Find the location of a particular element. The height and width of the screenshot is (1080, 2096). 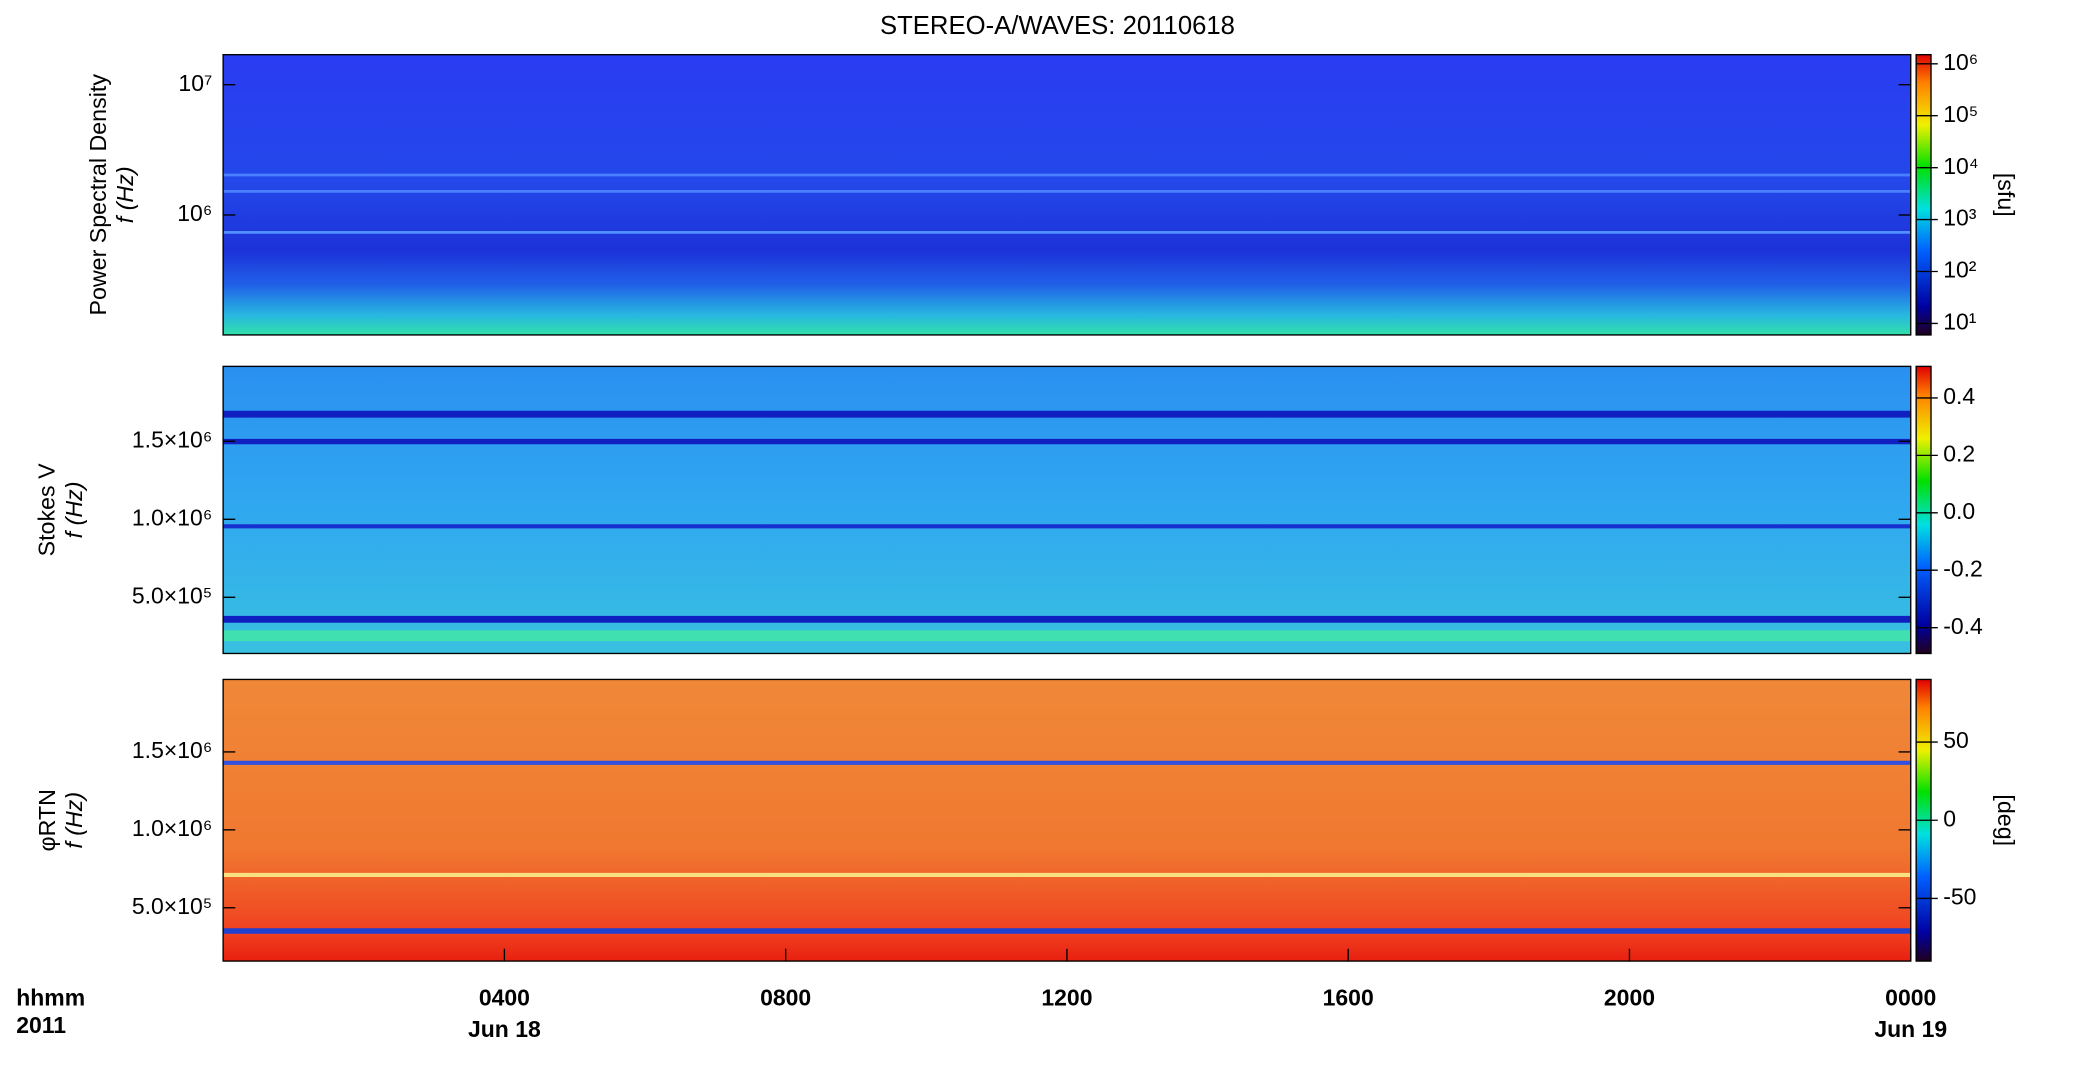

colorbar-tick-label: 0.2 is located at coordinates (1959, 453).